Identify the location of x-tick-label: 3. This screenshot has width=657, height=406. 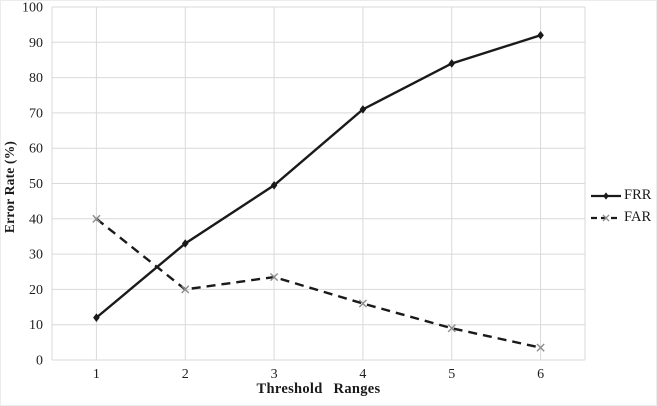
(274, 374).